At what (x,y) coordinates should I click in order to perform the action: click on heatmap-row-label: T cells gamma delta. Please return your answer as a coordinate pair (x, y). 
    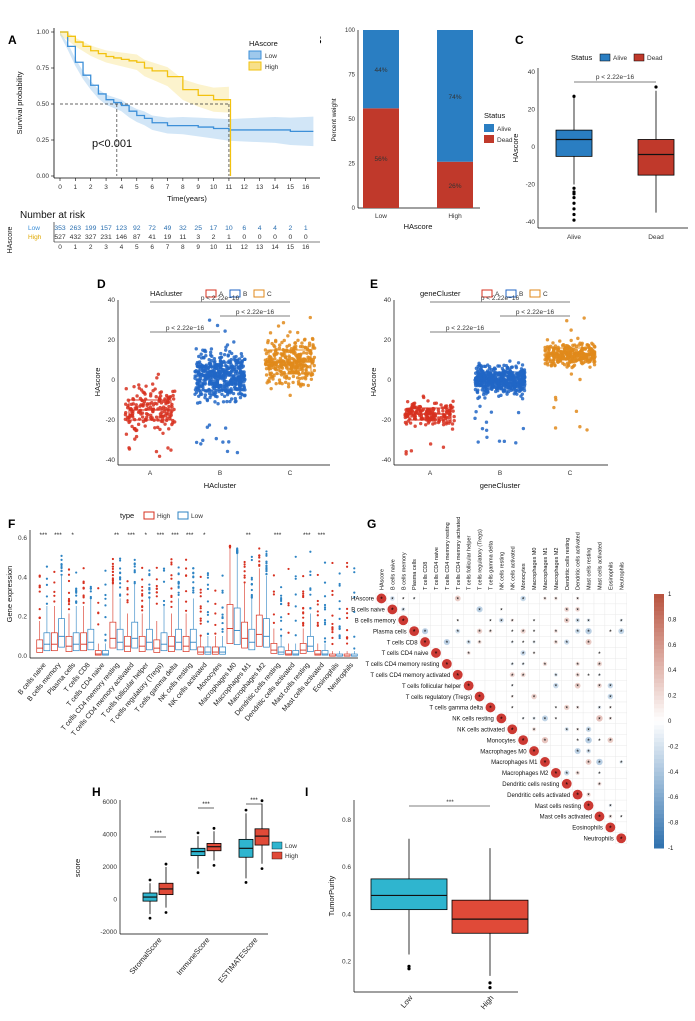
    Looking at the image, I should click on (456, 709).